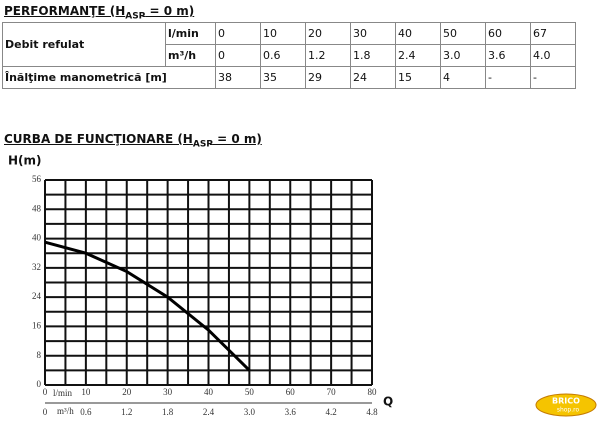  Describe the element at coordinates (133, 141) in the screenshot. I see `chart-title: CURBA DE FUNCŢIONARE (HASP = 0 m)` at that location.